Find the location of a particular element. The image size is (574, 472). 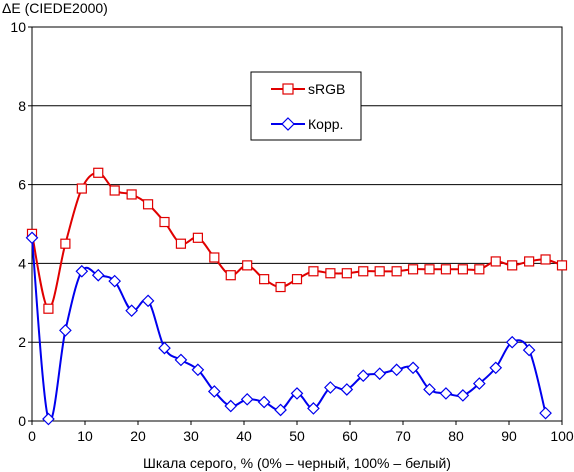

y-axis-label: ΔE (CIEDE2000) is located at coordinates (55, 8).